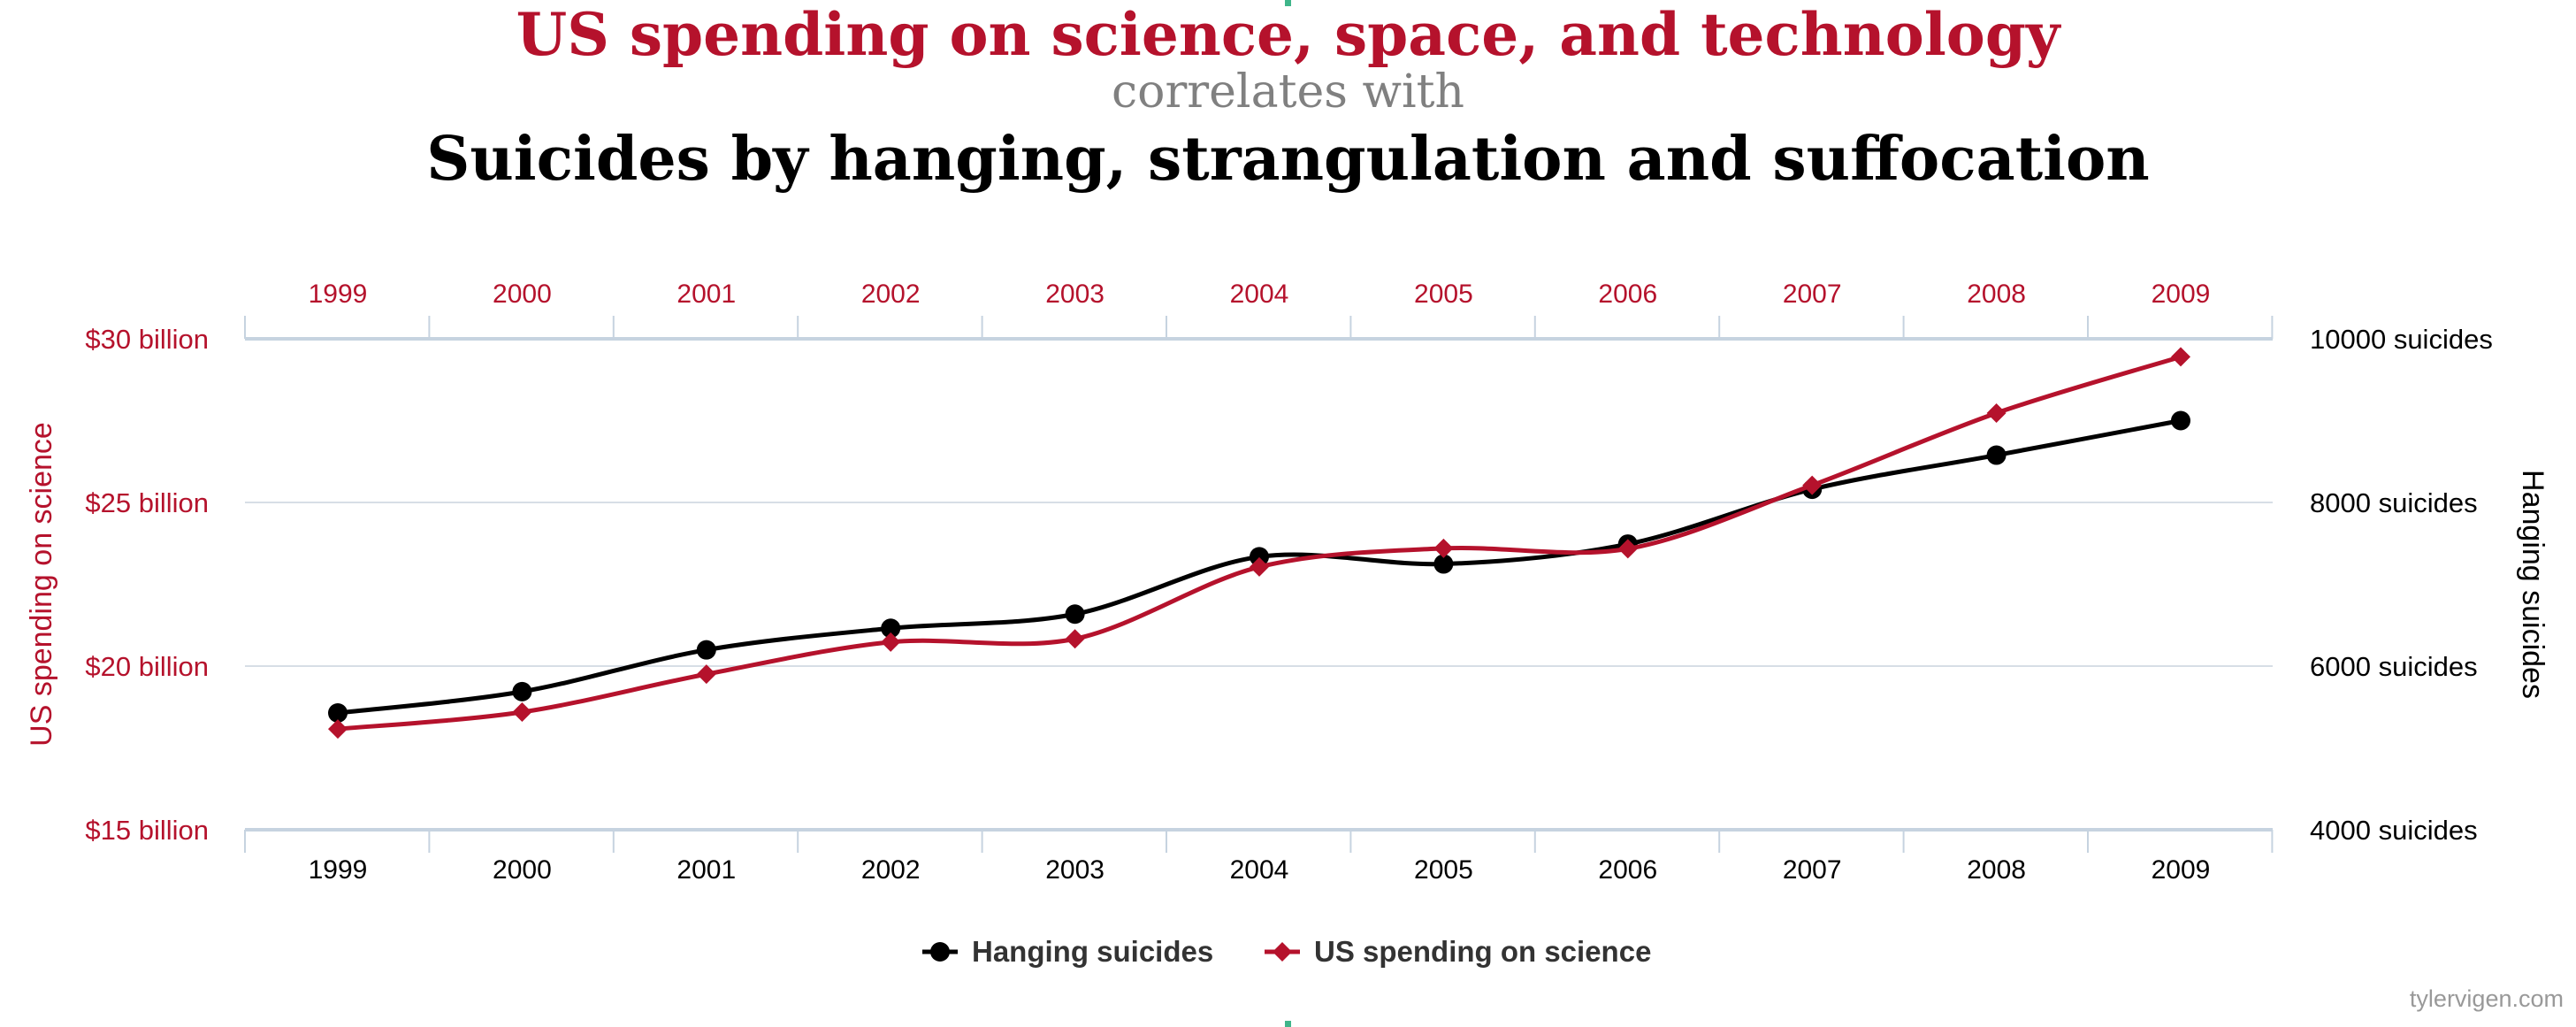  I want to click on x-tick-label-bottom: 1999, so click(338, 870).